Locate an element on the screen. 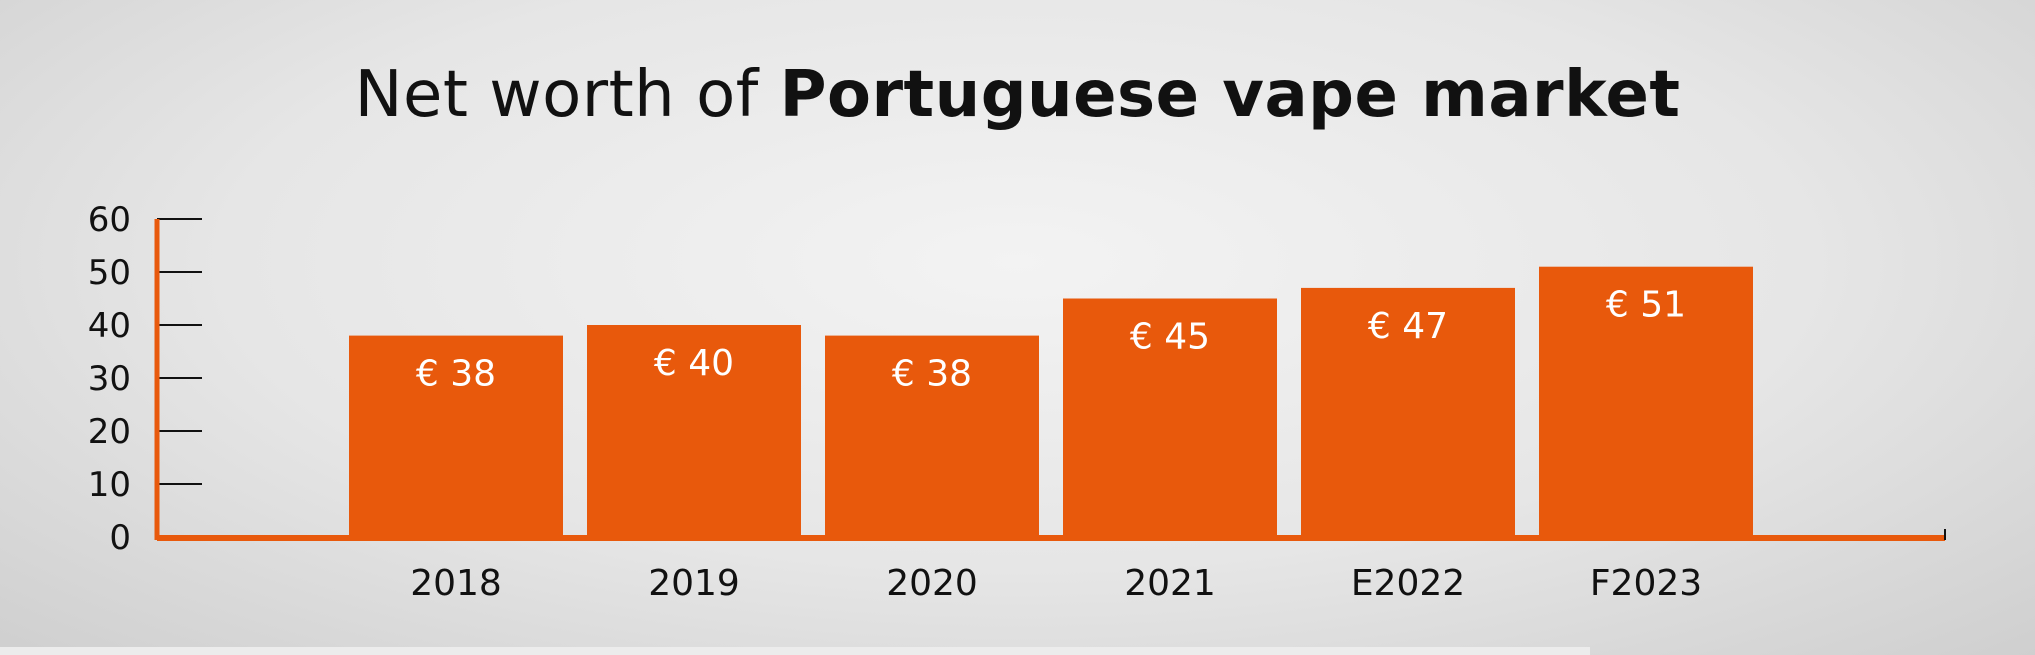  bar-value-label: € 45 is located at coordinates (1170, 337).